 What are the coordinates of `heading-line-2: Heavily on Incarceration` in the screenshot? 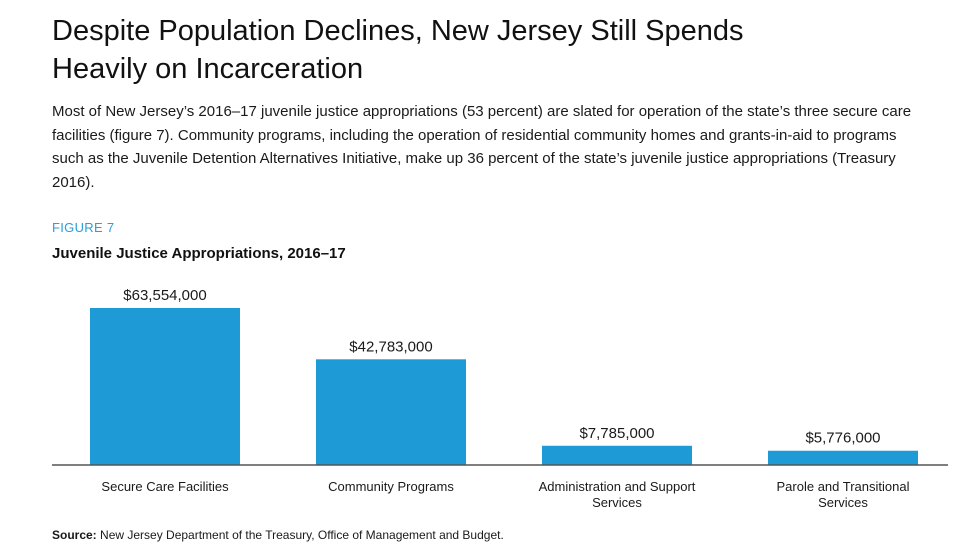 It's located at (208, 69).